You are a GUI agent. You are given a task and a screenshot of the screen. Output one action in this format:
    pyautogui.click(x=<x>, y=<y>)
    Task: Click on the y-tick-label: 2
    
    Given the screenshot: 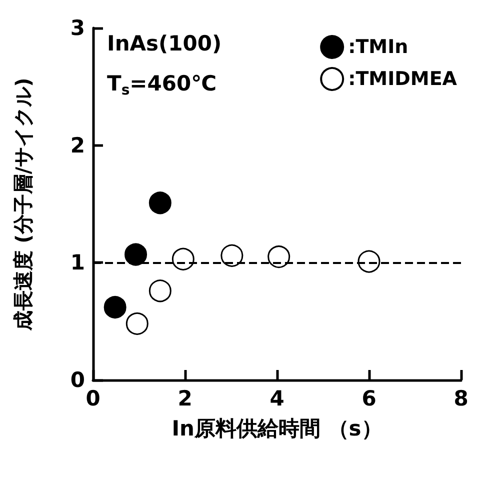 What is the action you would take?
    pyautogui.click(x=77, y=145)
    